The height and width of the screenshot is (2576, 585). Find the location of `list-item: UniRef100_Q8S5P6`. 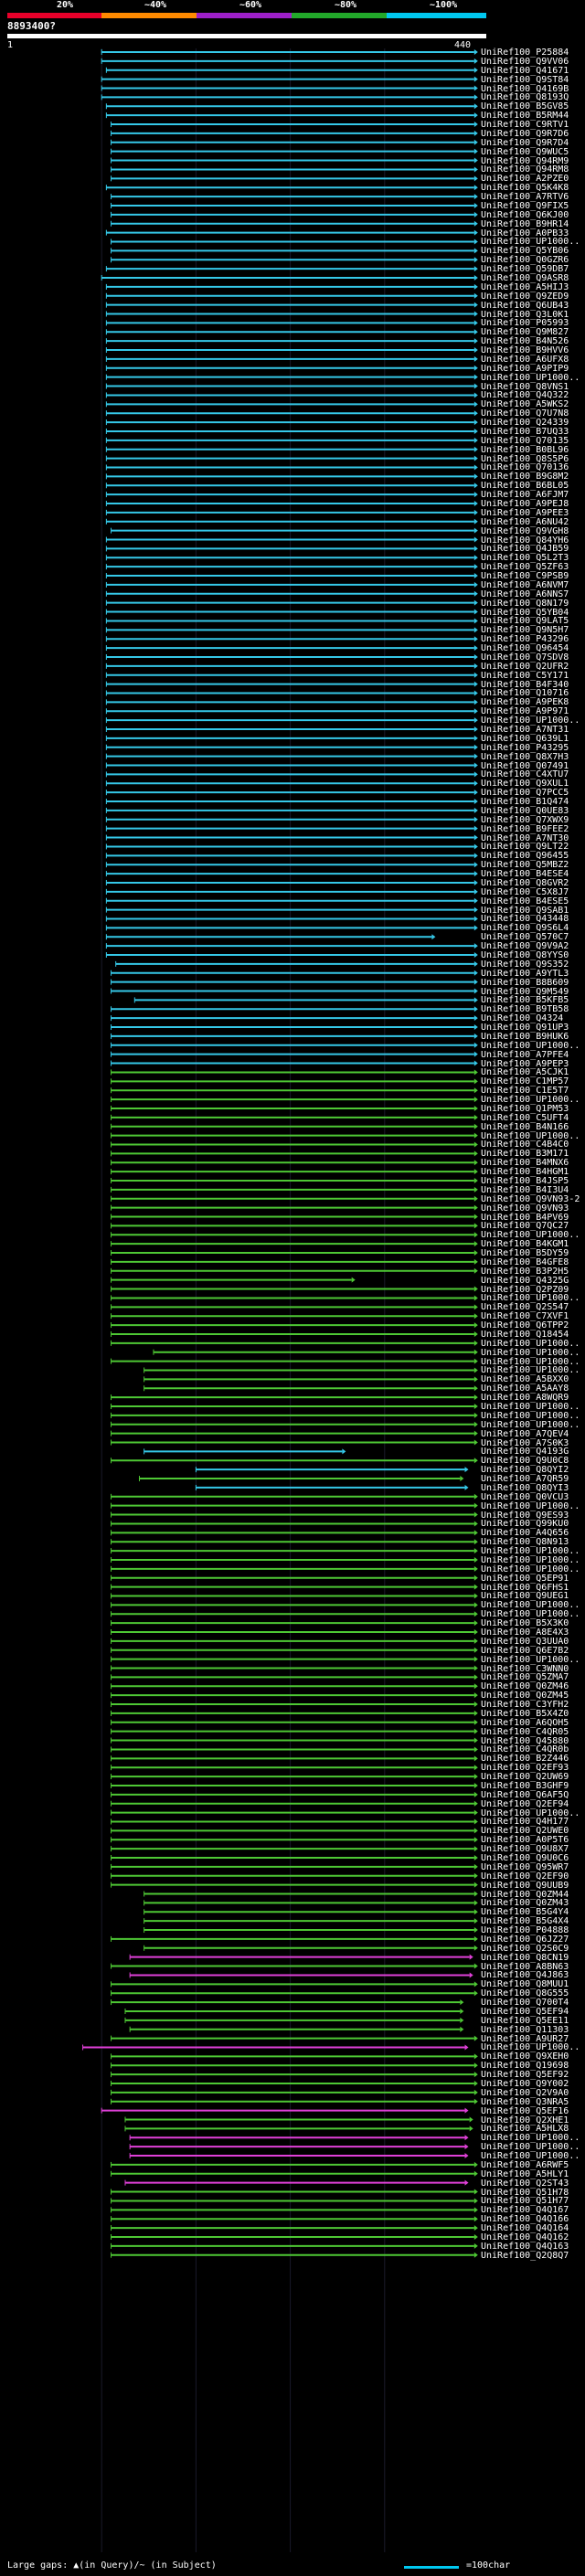

list-item: UniRef100_Q8S5P6 is located at coordinates (293, 459).